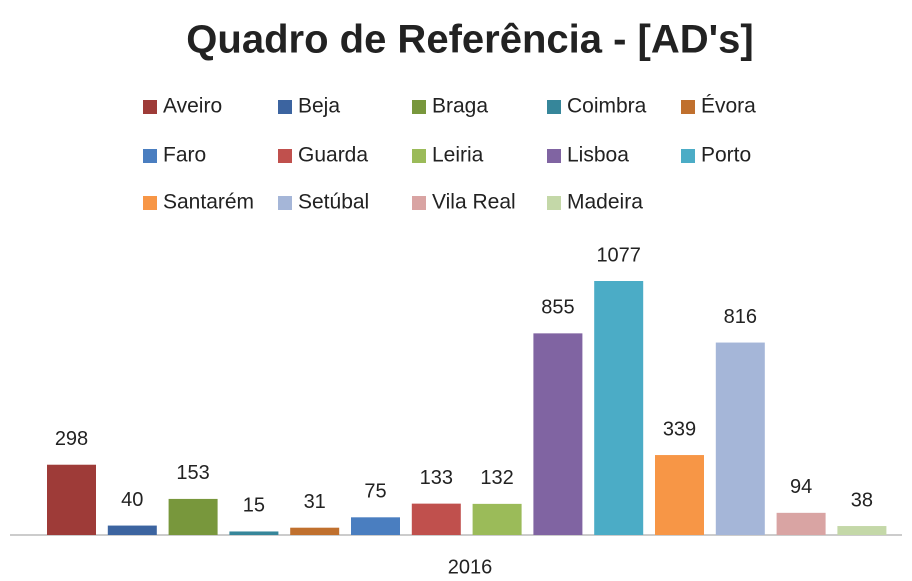 This screenshot has width=912, height=581. I want to click on data-label: 40, so click(132, 500).